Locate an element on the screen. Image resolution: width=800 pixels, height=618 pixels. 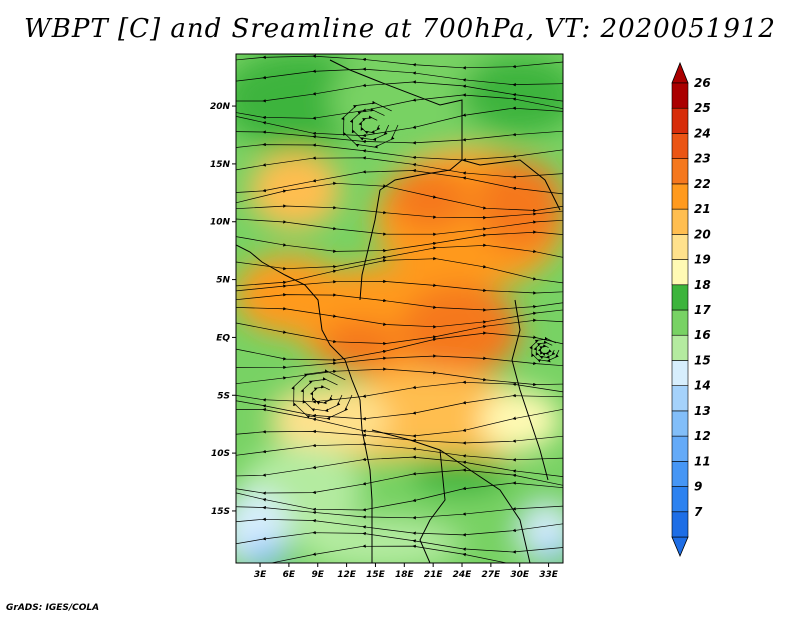
border-misc is located at coordinates (432, 506).